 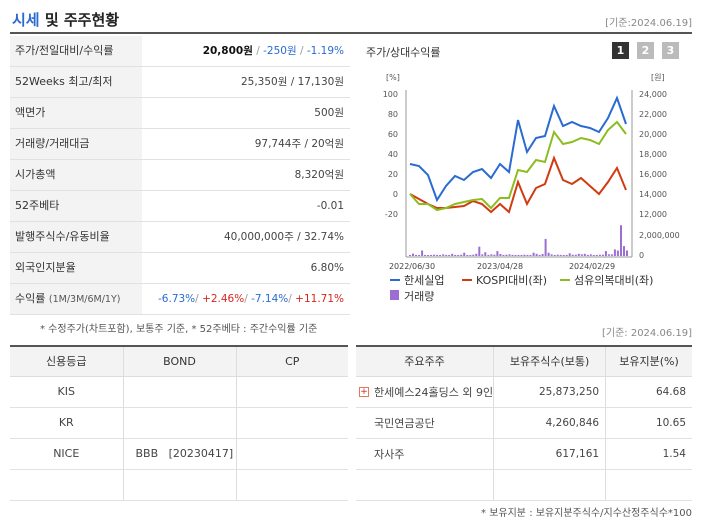 What do you see at coordinates (425, 361) in the screenshot?
I see `holders-header: 주요주주` at bounding box center [425, 361].